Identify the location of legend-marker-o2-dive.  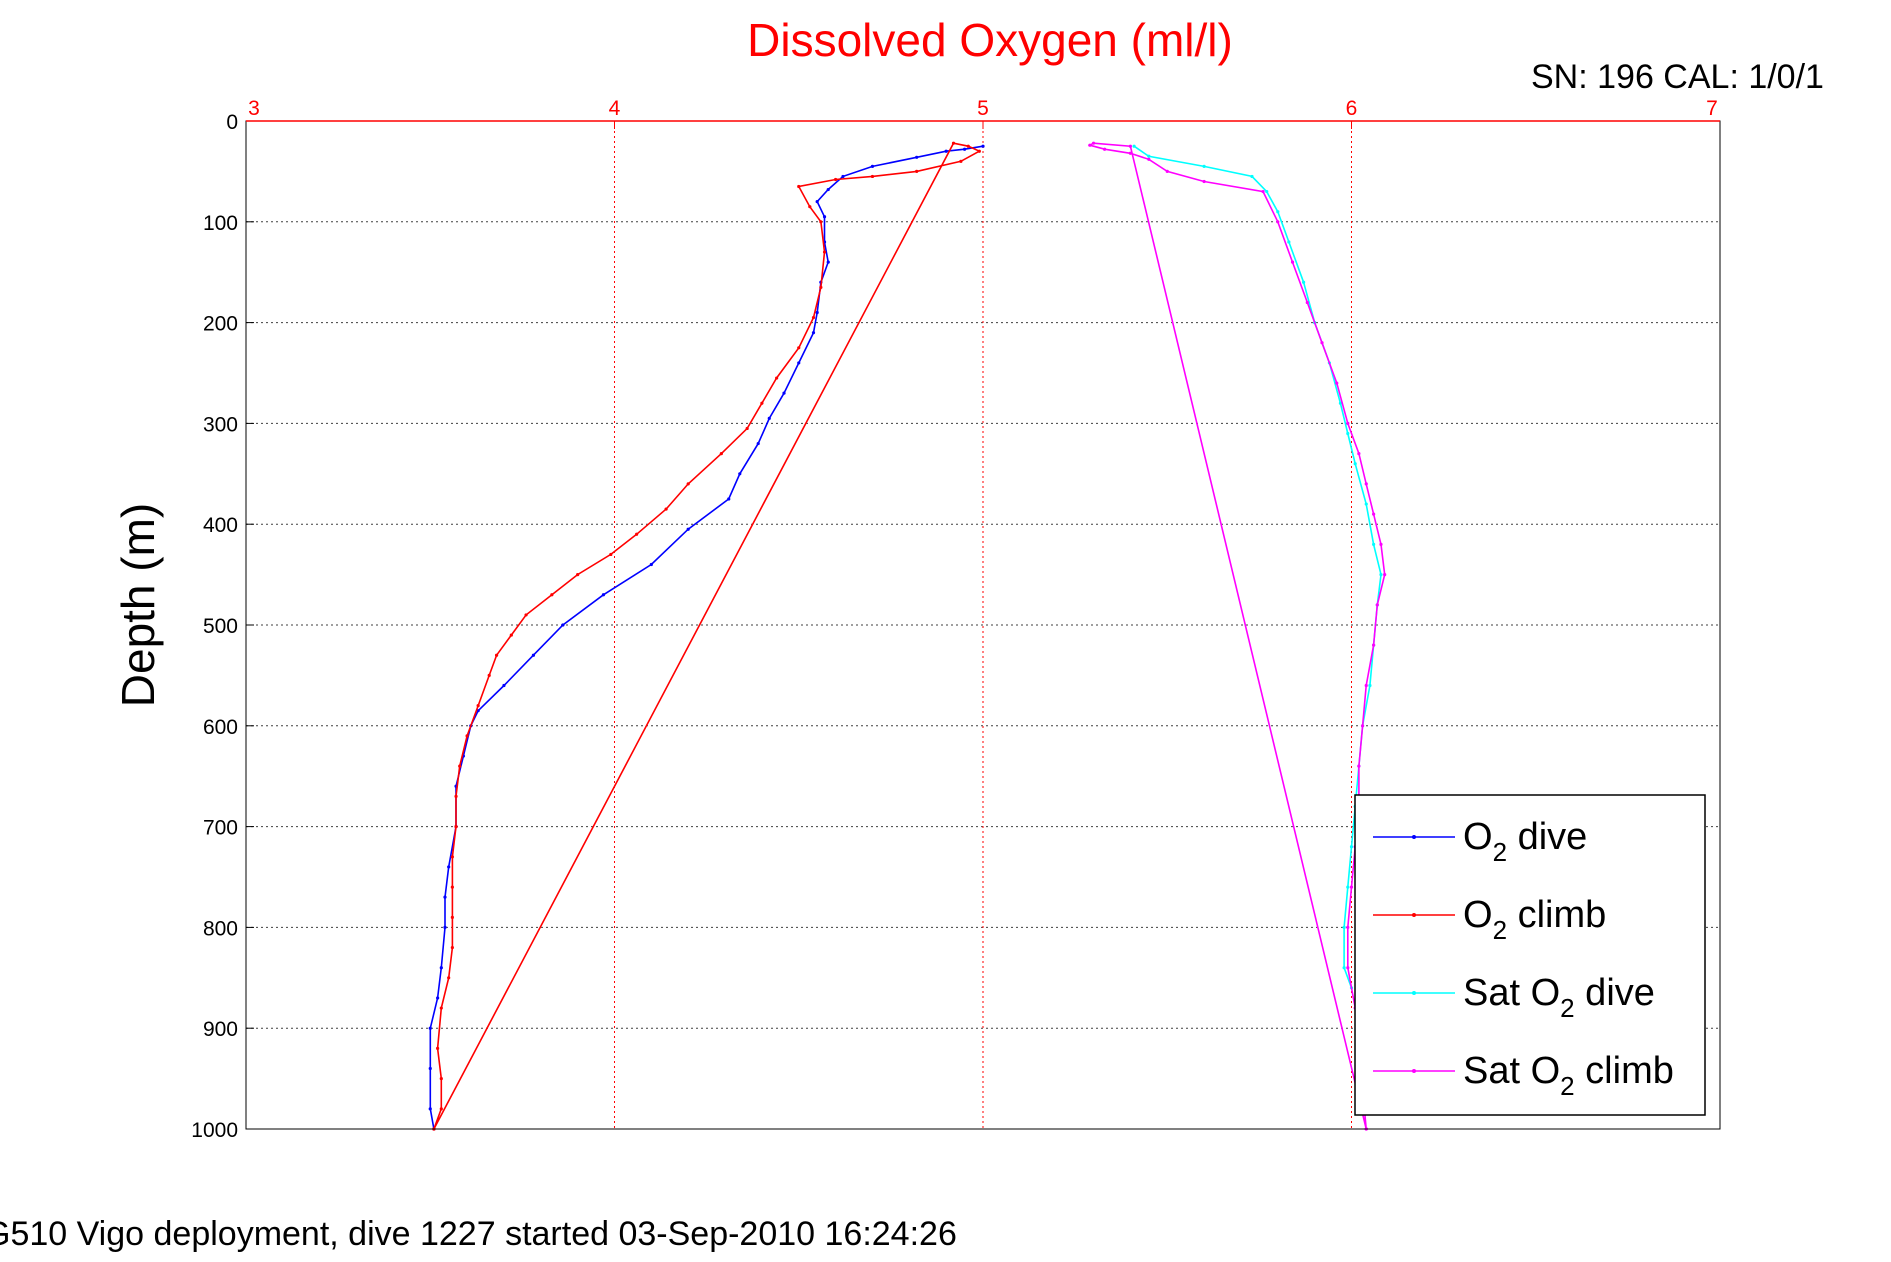
(1414, 837).